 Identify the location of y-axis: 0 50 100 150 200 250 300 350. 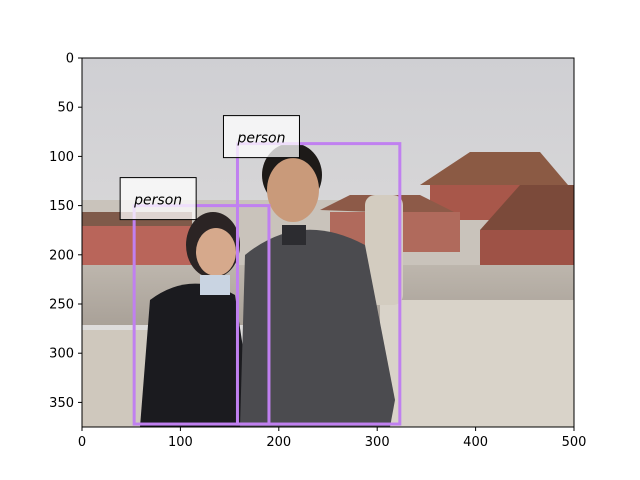
(65, 231).